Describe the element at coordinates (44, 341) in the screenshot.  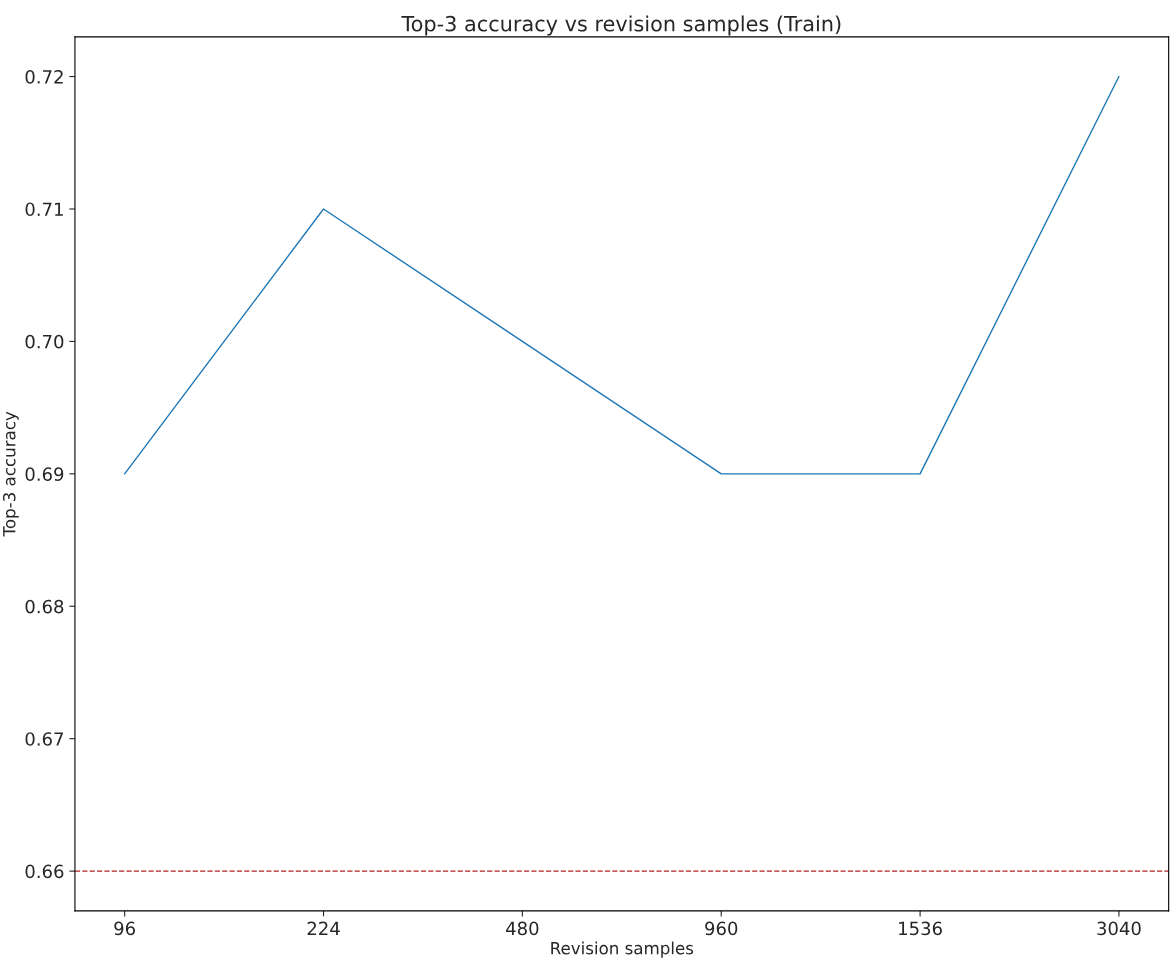
I see `y-tick-label: 0.70` at that location.